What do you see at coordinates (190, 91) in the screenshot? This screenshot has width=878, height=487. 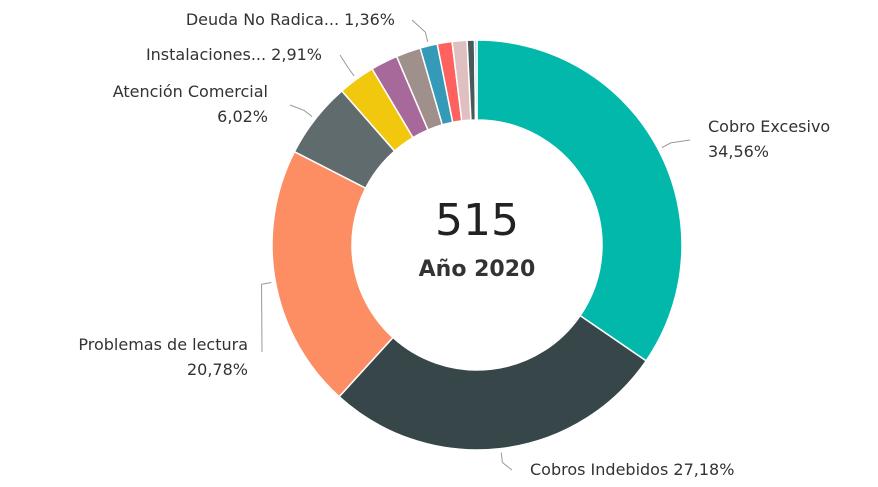 I see `category-label: Atención Comercial` at bounding box center [190, 91].